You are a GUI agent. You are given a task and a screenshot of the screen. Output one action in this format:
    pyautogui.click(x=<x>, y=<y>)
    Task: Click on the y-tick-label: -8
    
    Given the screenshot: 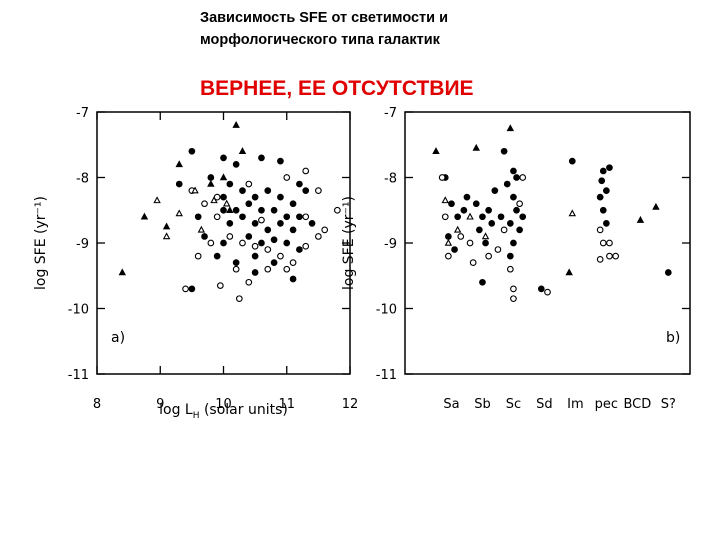 What is the action you would take?
    pyautogui.click(x=390, y=179)
    